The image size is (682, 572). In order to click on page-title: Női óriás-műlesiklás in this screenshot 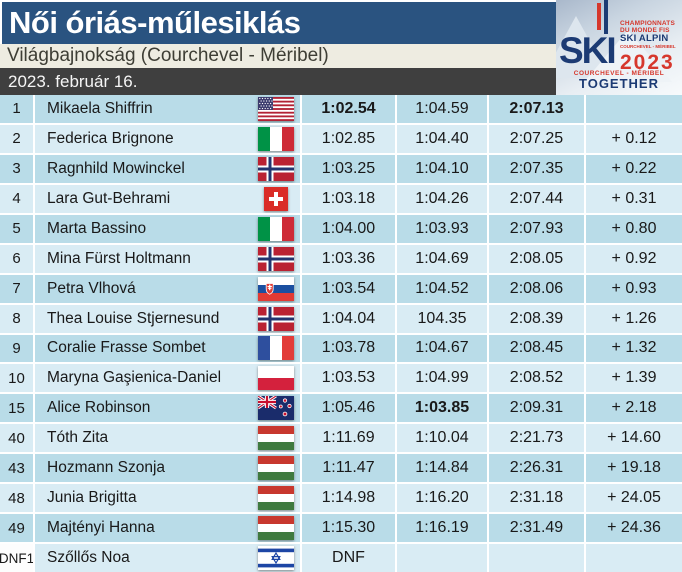, I will do `click(279, 23)`.